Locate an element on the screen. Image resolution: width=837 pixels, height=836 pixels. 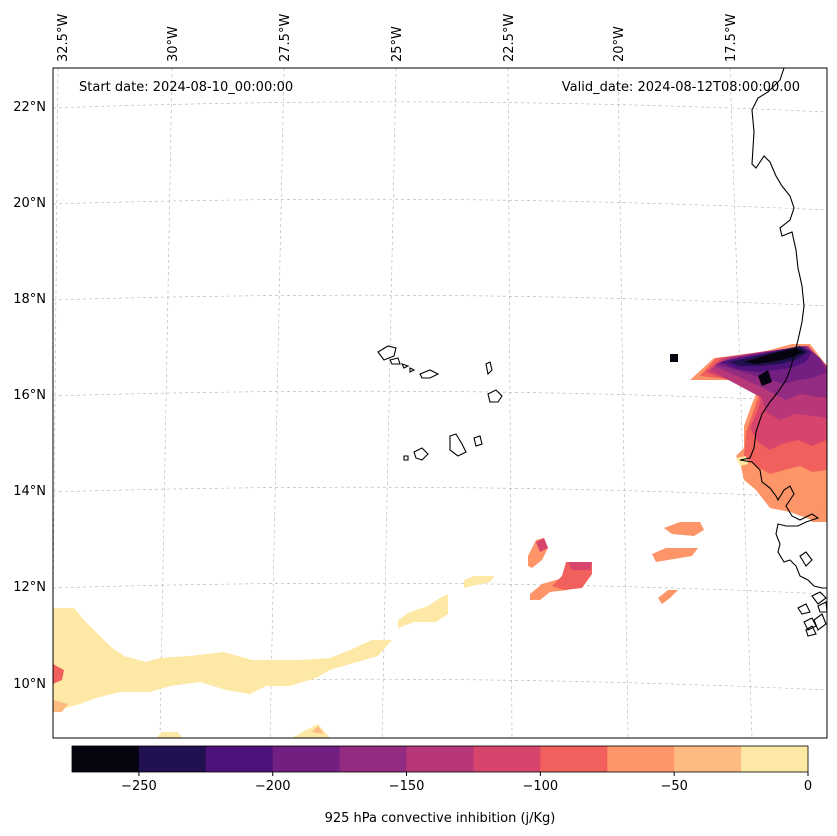
africa-coastline is located at coordinates (783, 328).